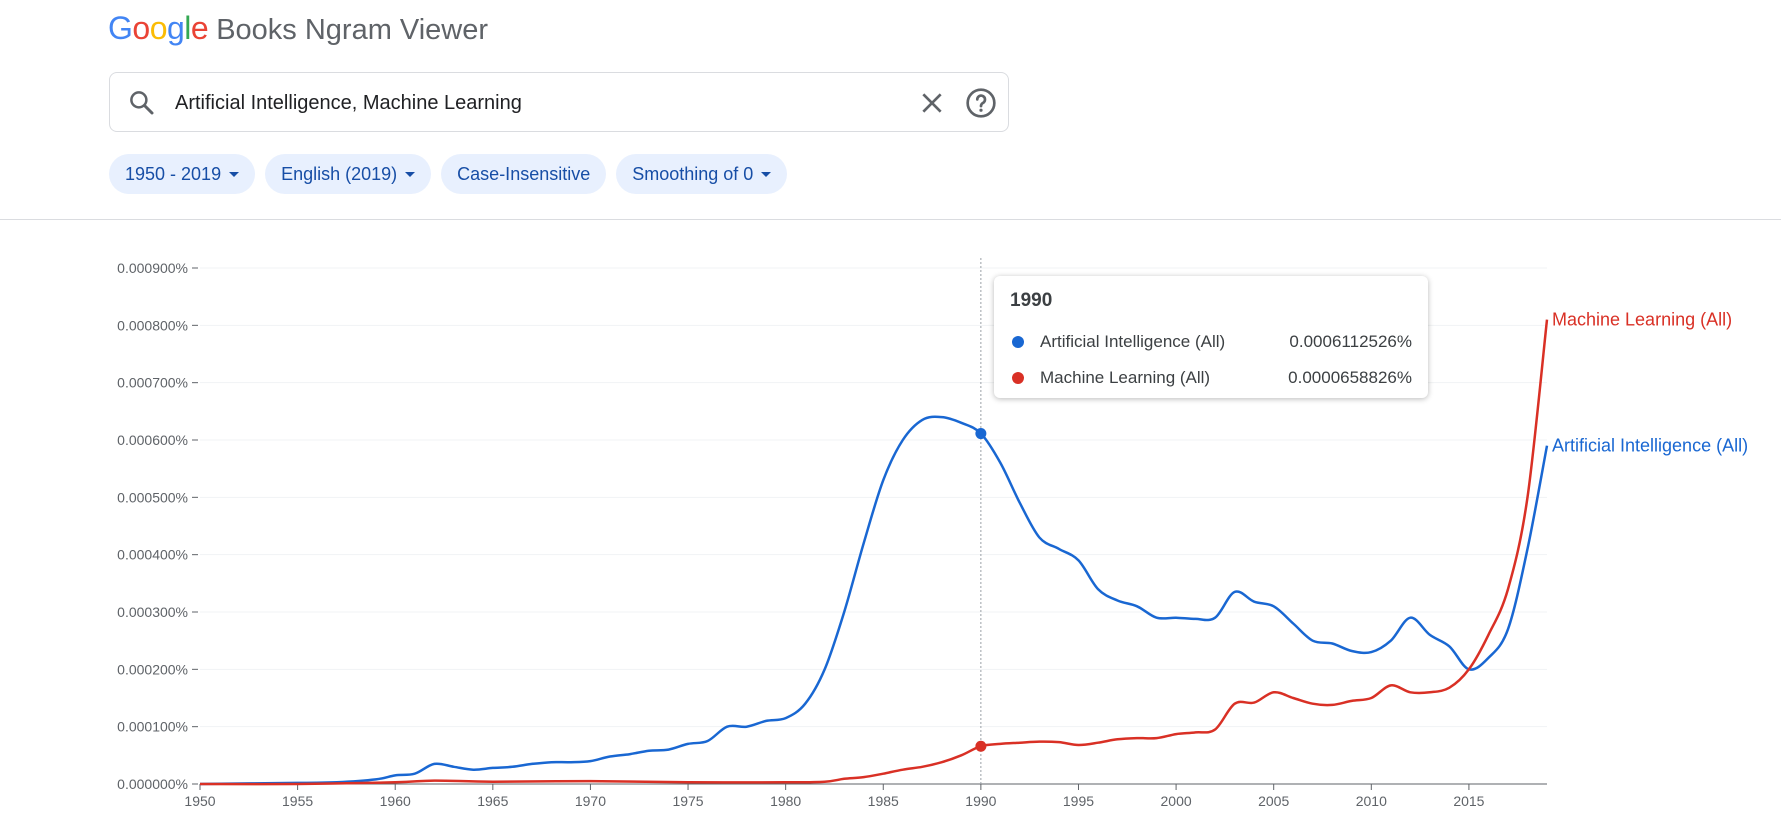 The height and width of the screenshot is (825, 1781). Describe the element at coordinates (152, 325) in the screenshot. I see `y-tick-label: 0.000800%` at that location.